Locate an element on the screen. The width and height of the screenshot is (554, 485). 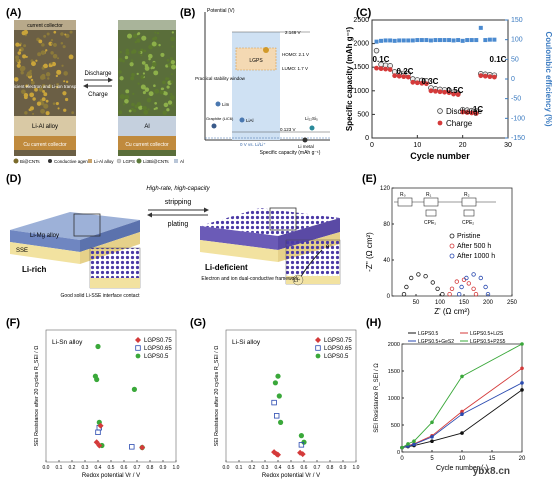
panel-label-h: (H) is located at coordinates (374, 323).